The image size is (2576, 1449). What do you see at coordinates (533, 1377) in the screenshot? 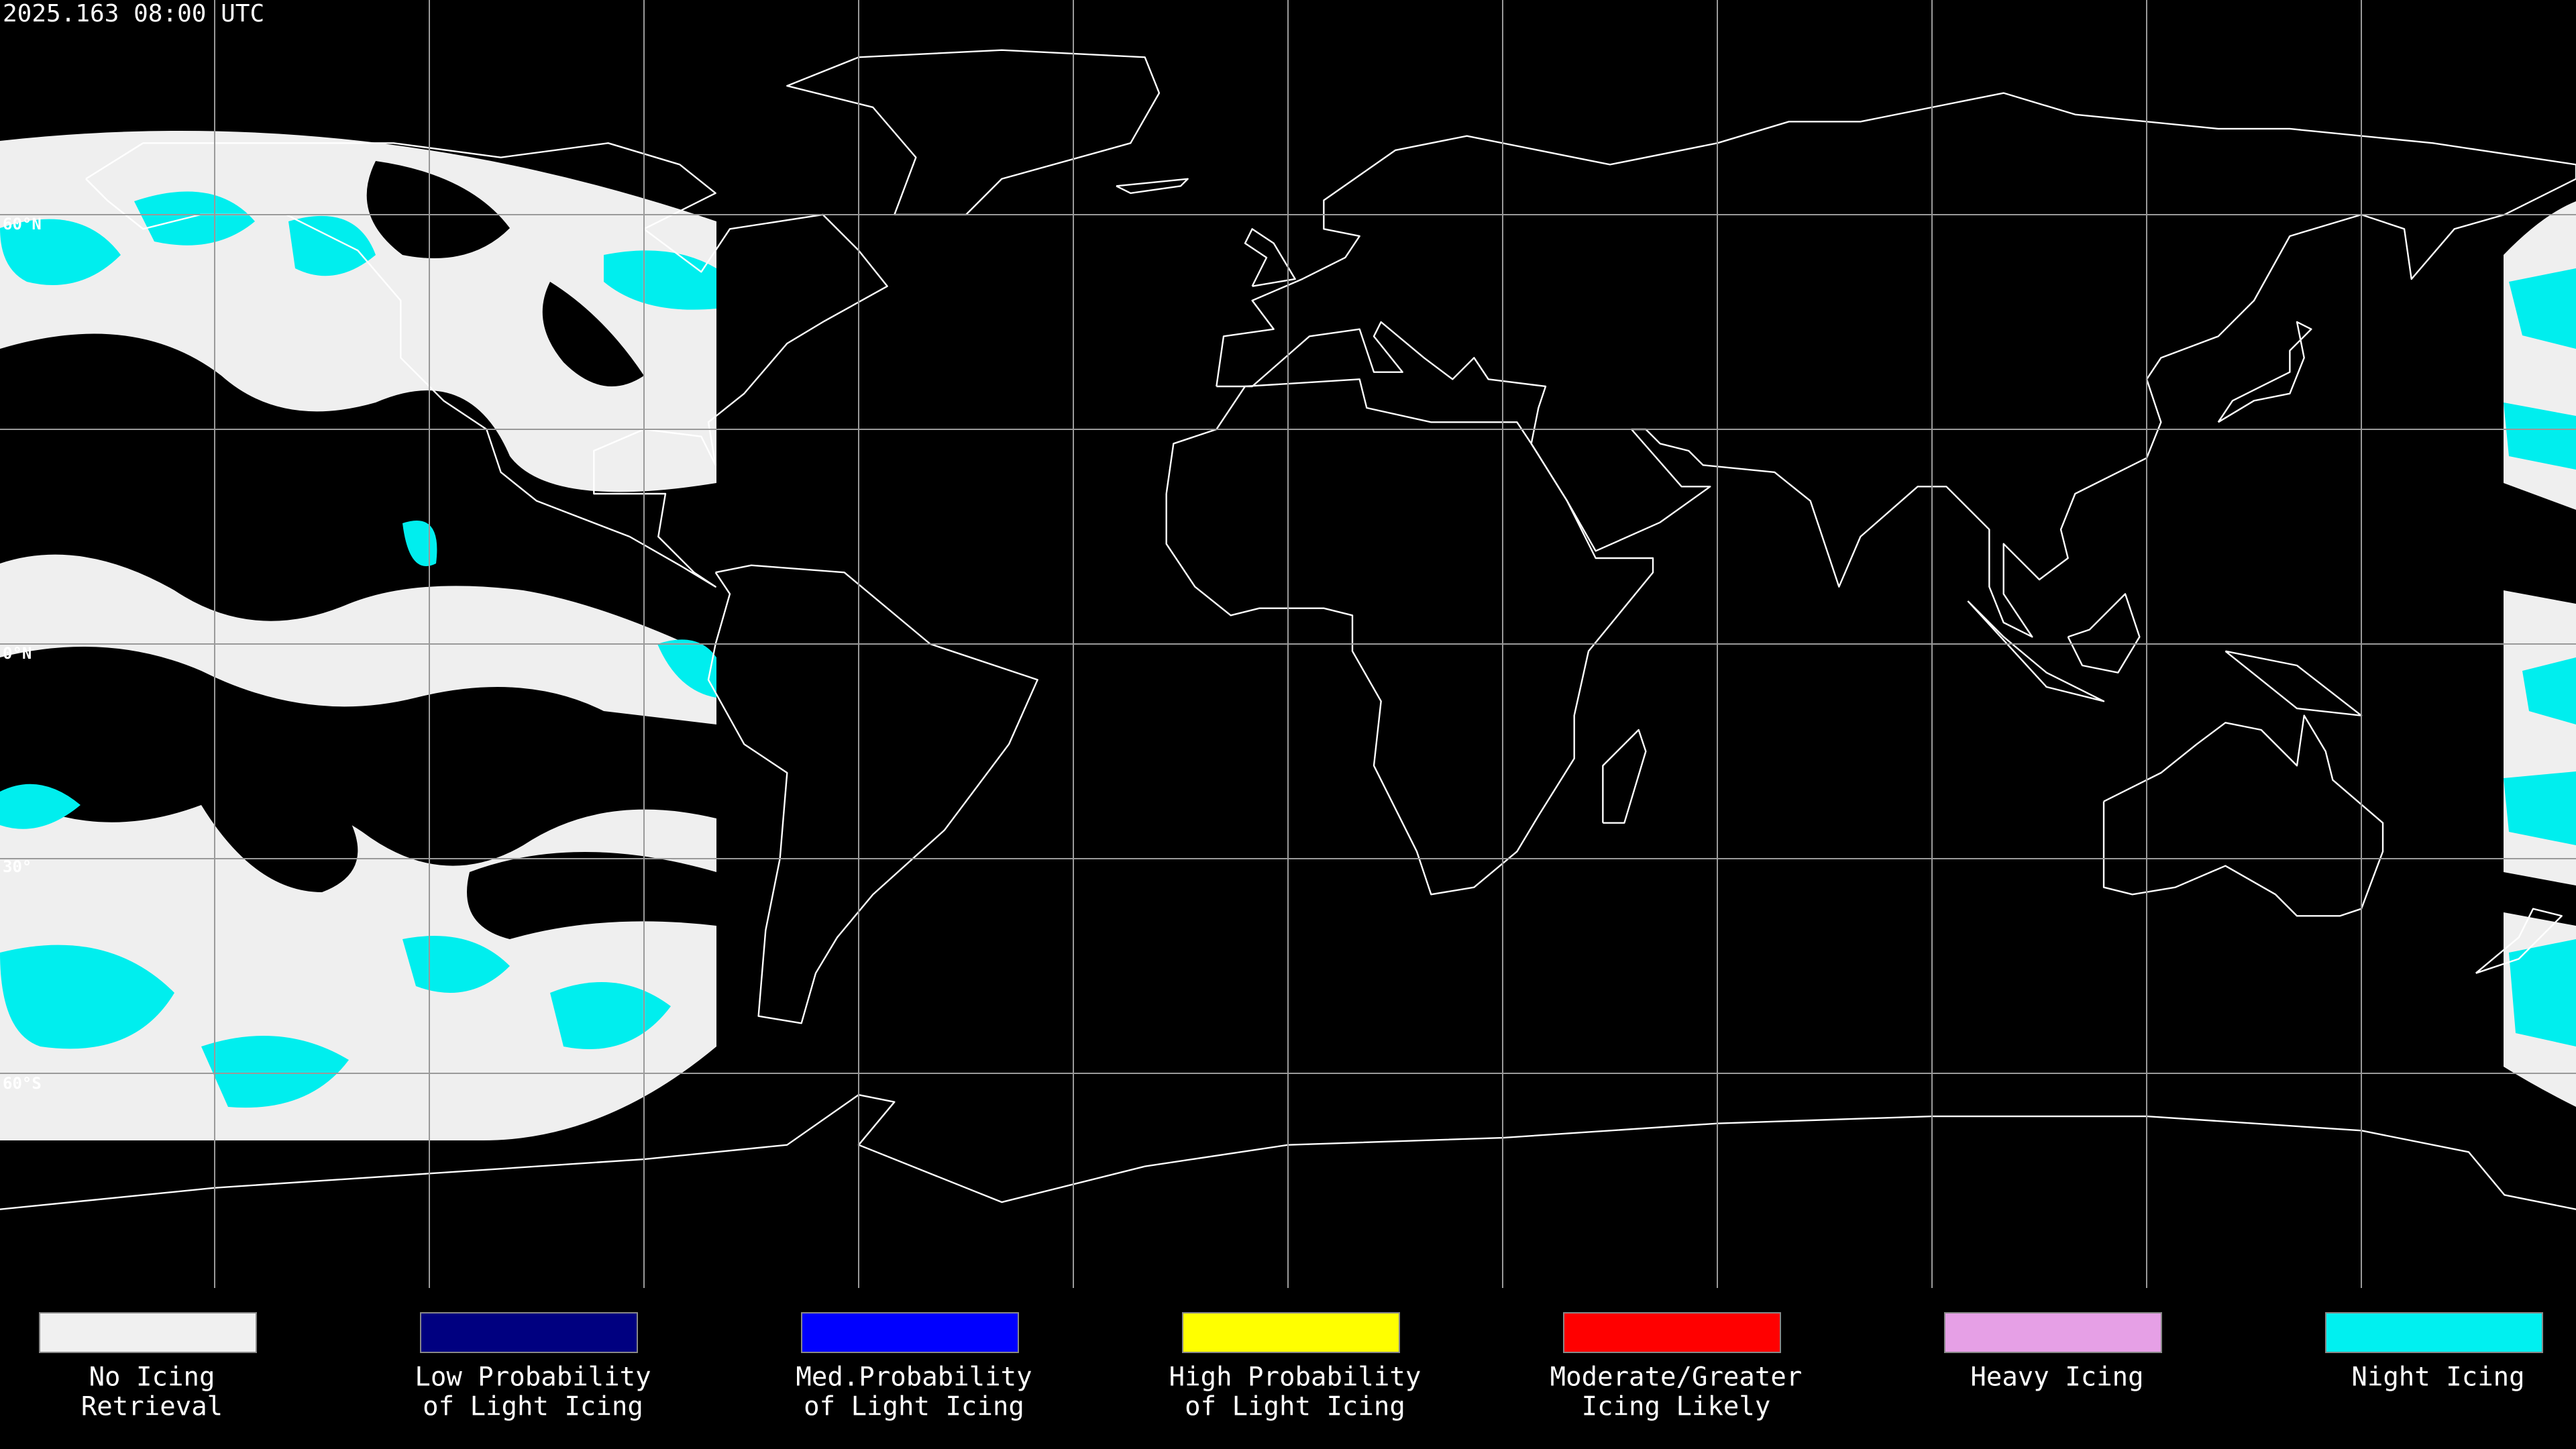
I see `legend-label: Low Probability` at bounding box center [533, 1377].